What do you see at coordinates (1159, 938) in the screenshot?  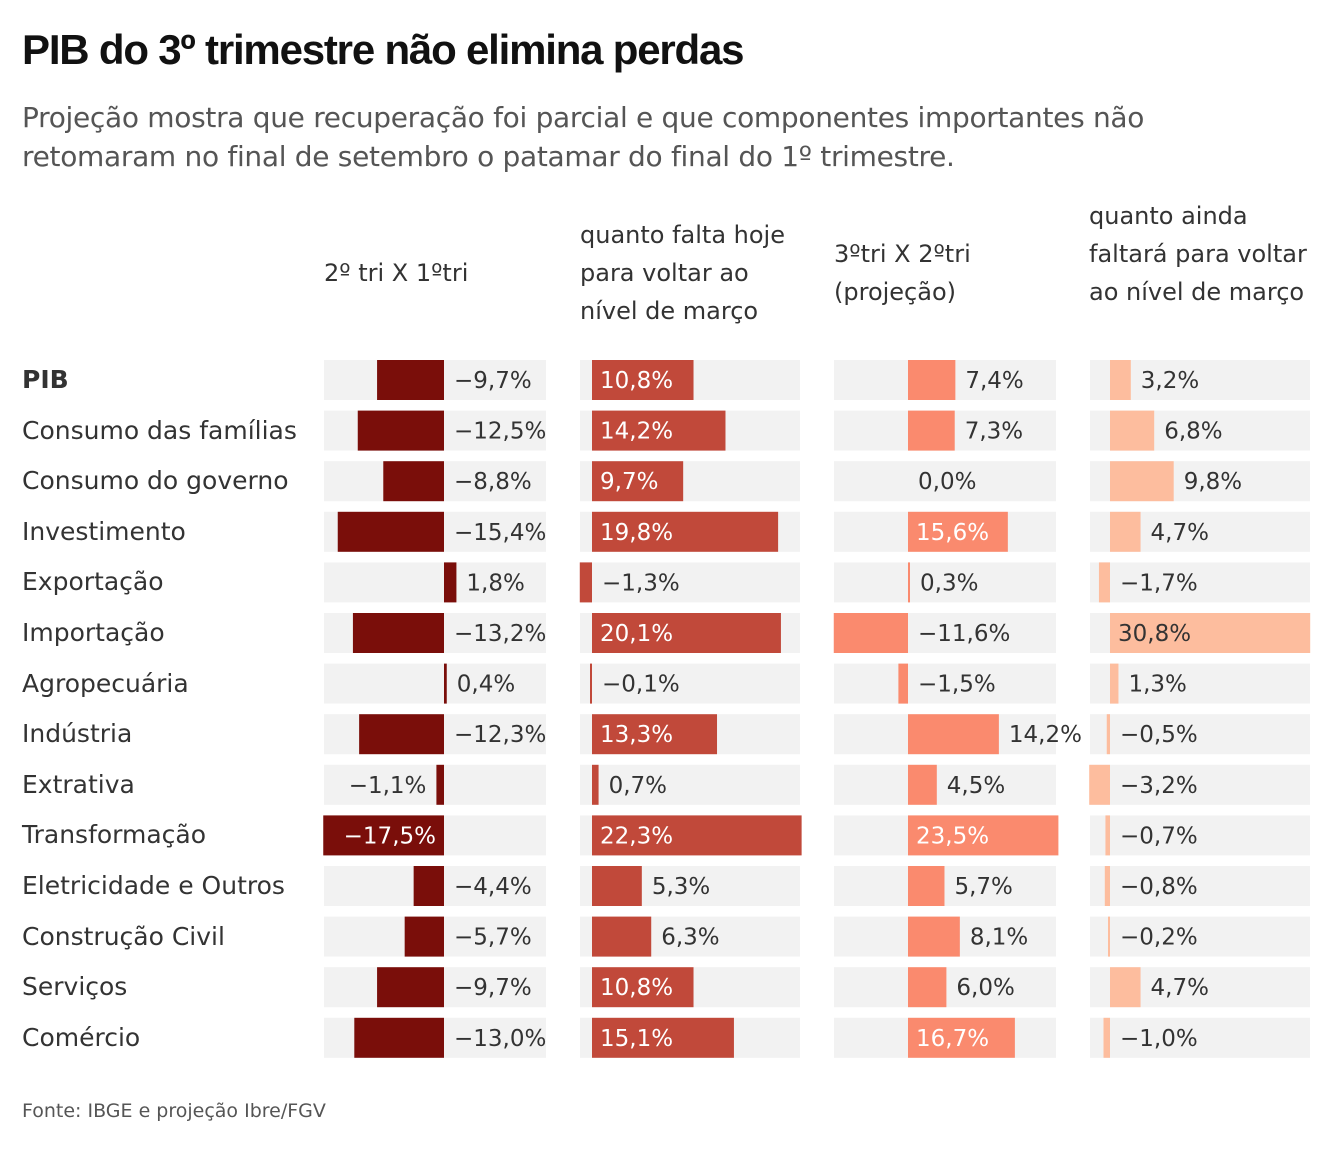 I see `value-label: −0,2%` at bounding box center [1159, 938].